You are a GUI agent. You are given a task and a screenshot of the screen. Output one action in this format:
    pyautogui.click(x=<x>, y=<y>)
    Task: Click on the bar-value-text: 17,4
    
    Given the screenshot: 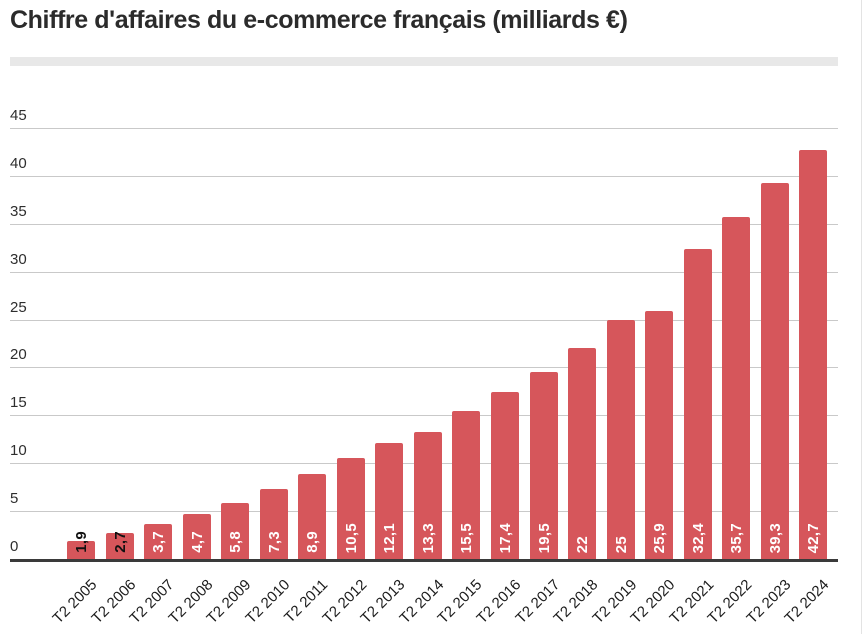 What is the action you would take?
    pyautogui.click(x=505, y=537)
    